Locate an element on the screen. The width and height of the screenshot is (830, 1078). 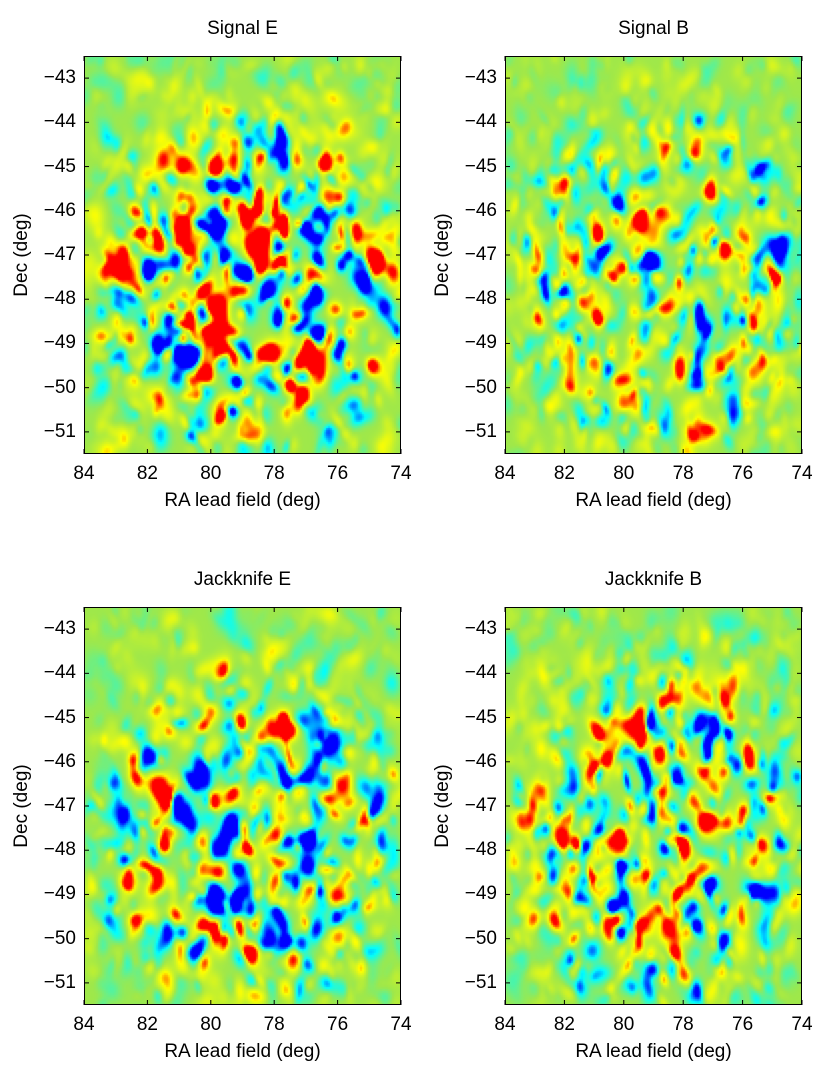
panel-title: Signal B is located at coordinates (653, 28).